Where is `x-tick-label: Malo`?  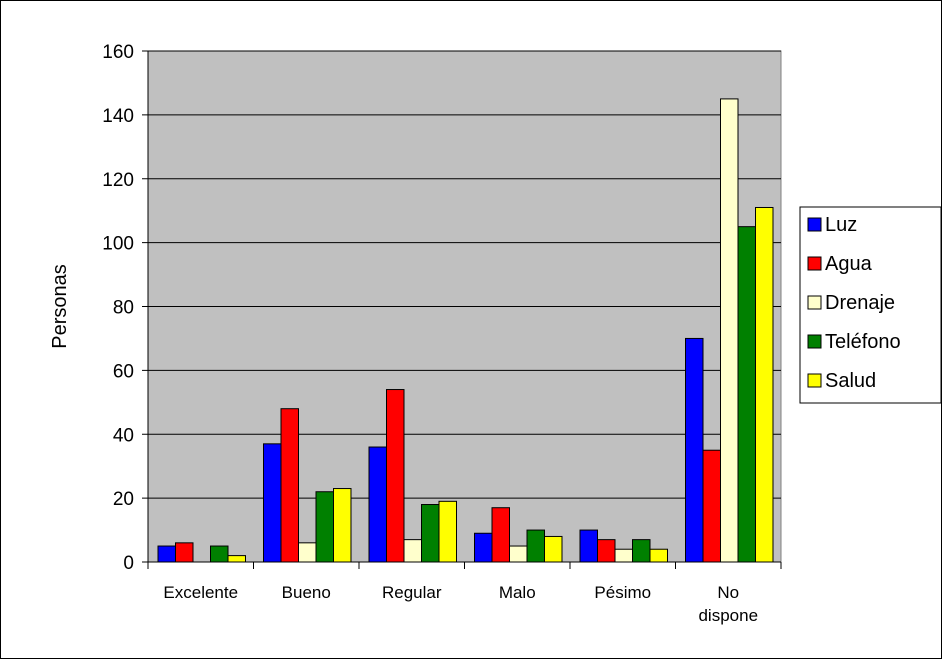
x-tick-label: Malo is located at coordinates (517, 592).